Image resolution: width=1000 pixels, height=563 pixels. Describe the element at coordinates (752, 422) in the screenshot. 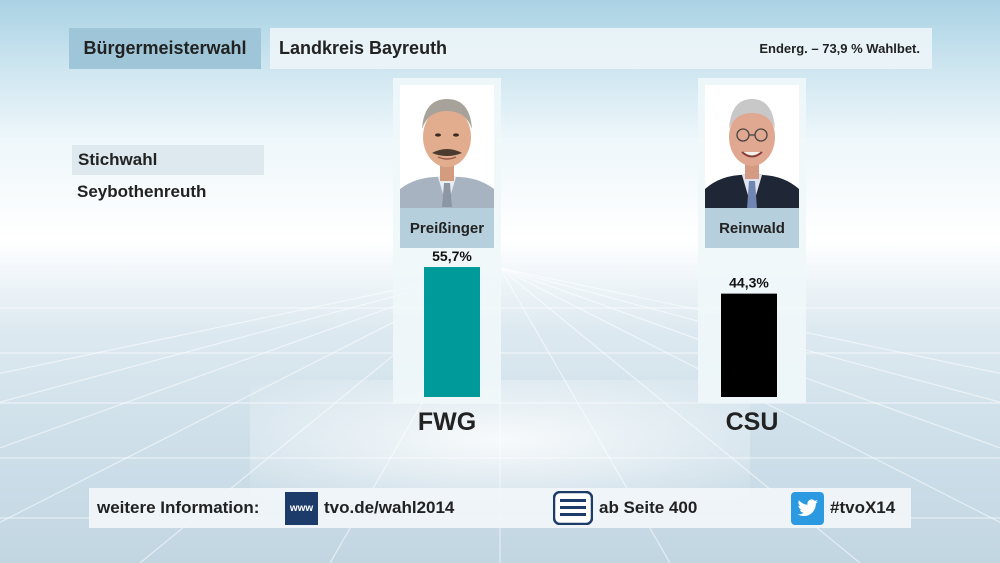

I see `party-label-csu: CSU` at that location.